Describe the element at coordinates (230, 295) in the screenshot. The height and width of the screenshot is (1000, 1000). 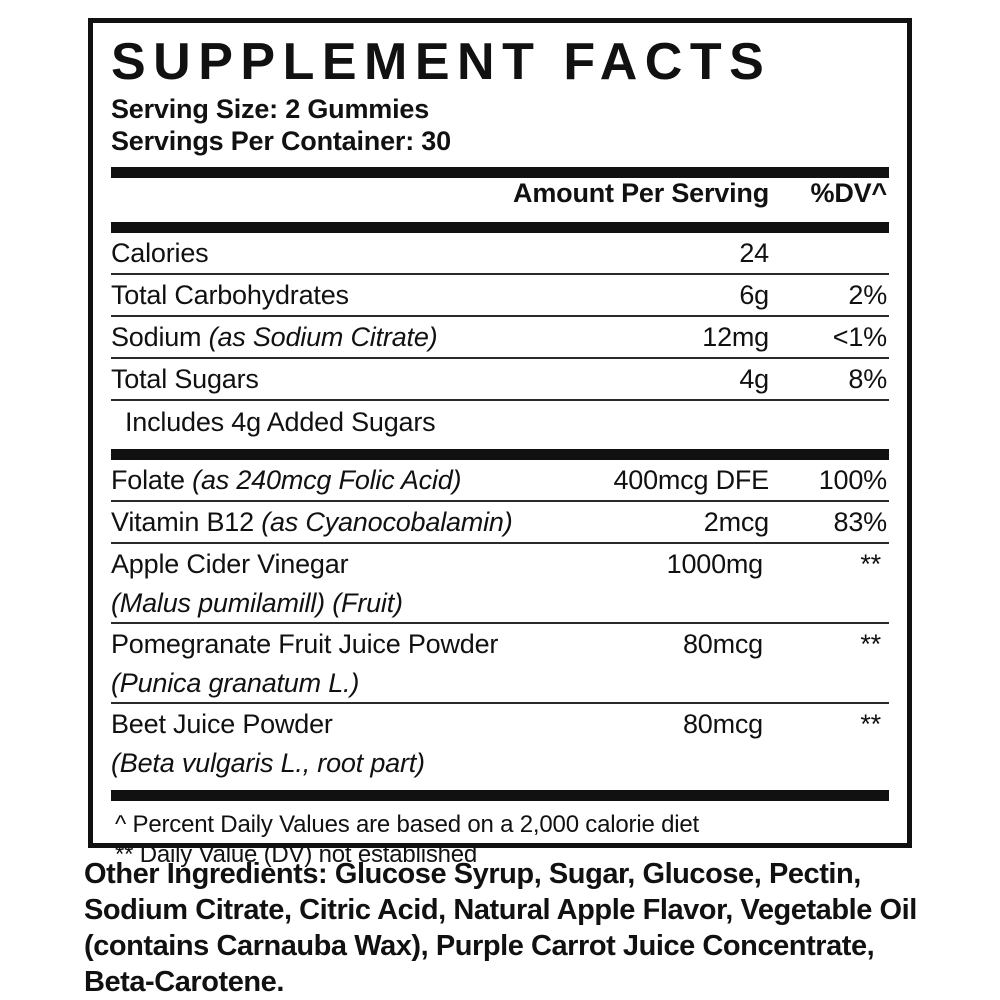
I see `nutrient-name: Total Carbohydrates` at that location.